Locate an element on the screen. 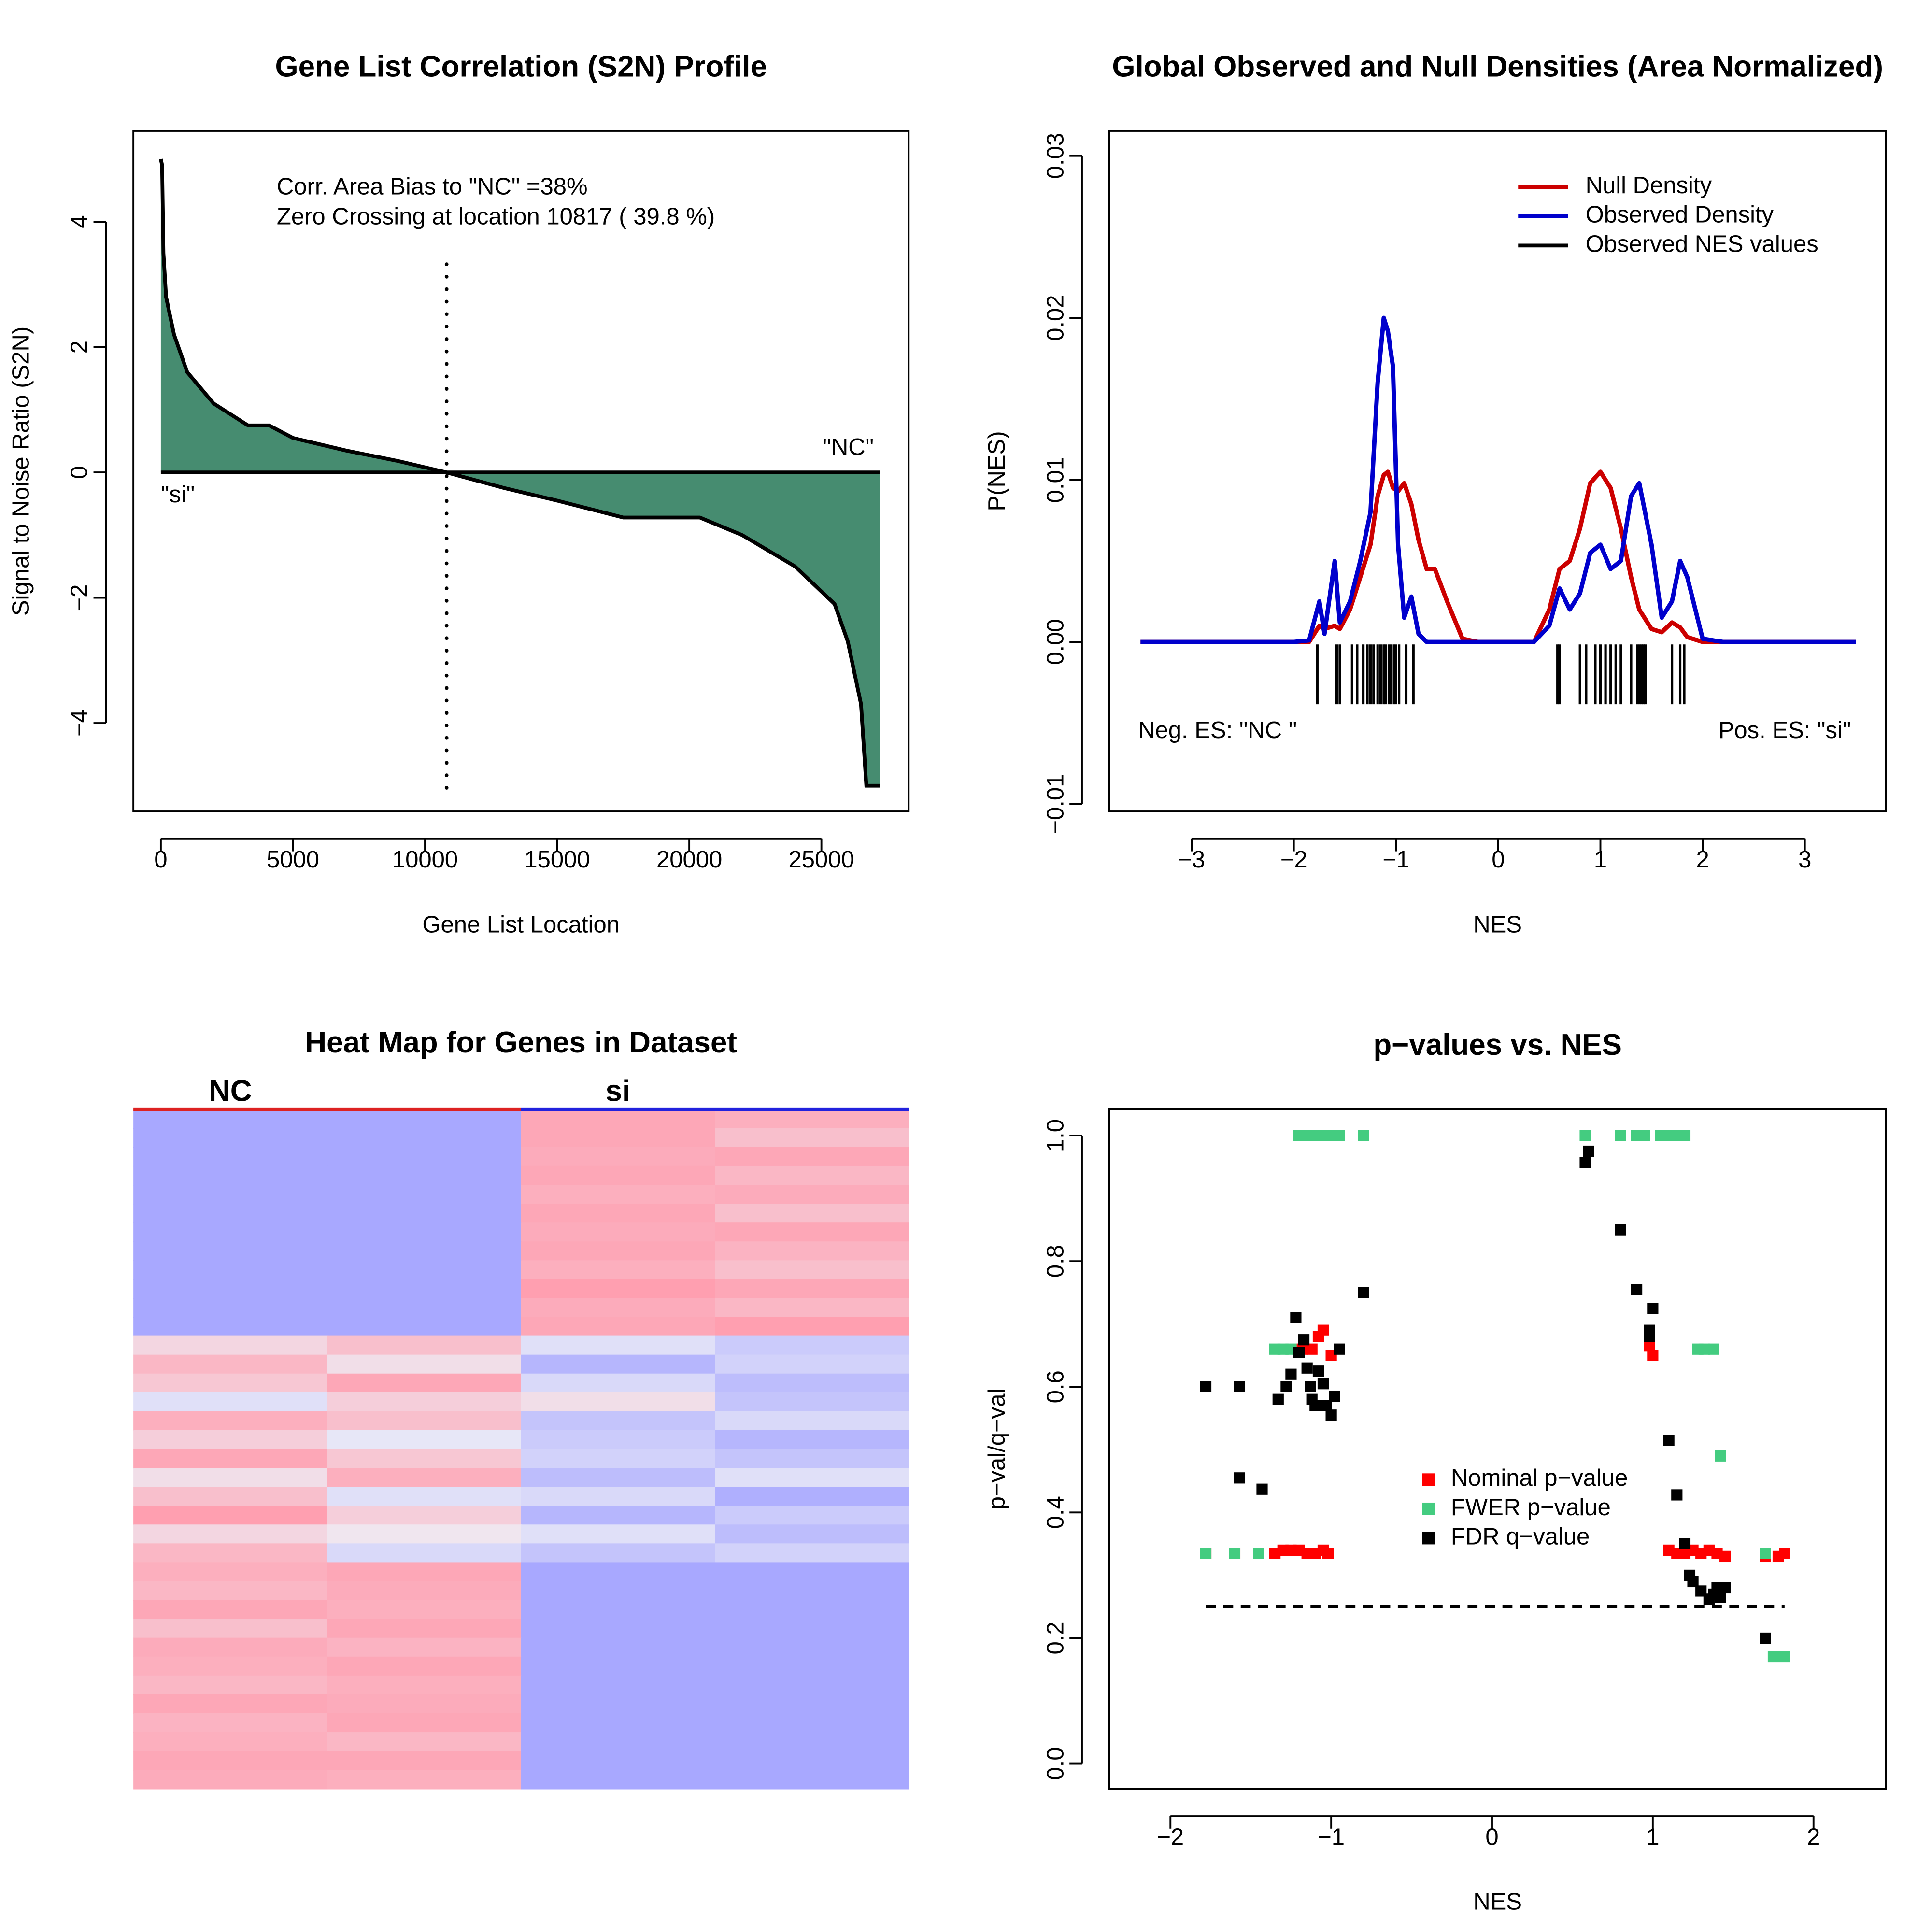  legend-label: Observed Density is located at coordinates (1680, 215).